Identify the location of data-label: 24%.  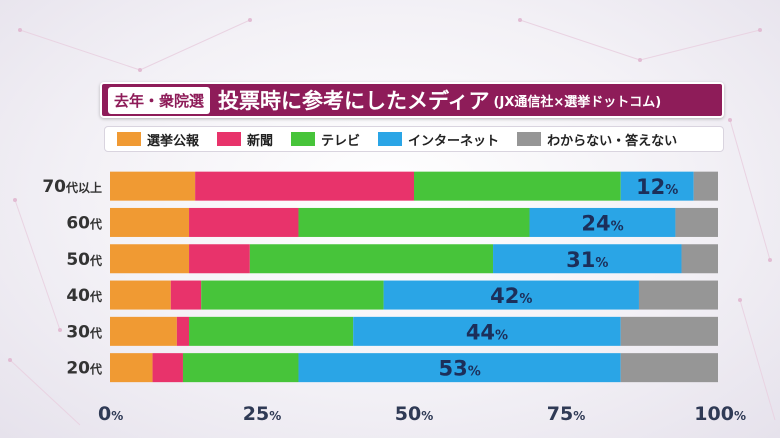
(602, 223).